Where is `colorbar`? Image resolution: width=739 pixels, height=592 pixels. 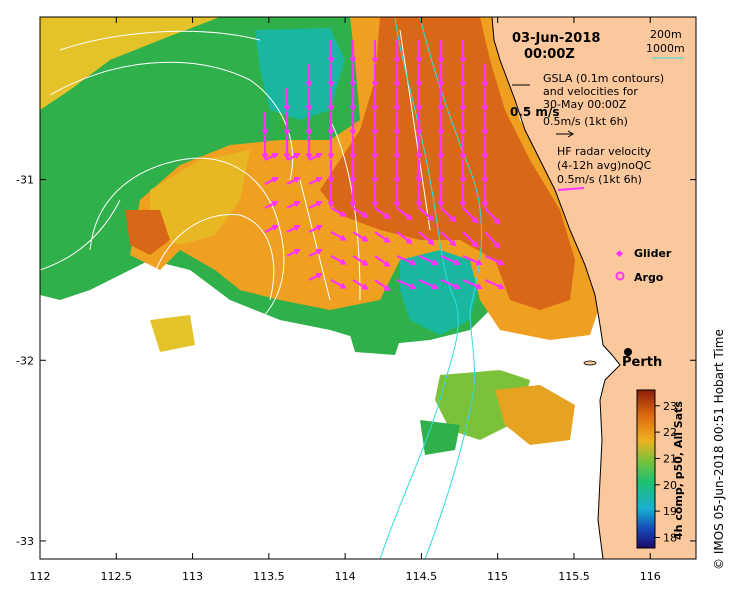 colorbar is located at coordinates (646, 469).